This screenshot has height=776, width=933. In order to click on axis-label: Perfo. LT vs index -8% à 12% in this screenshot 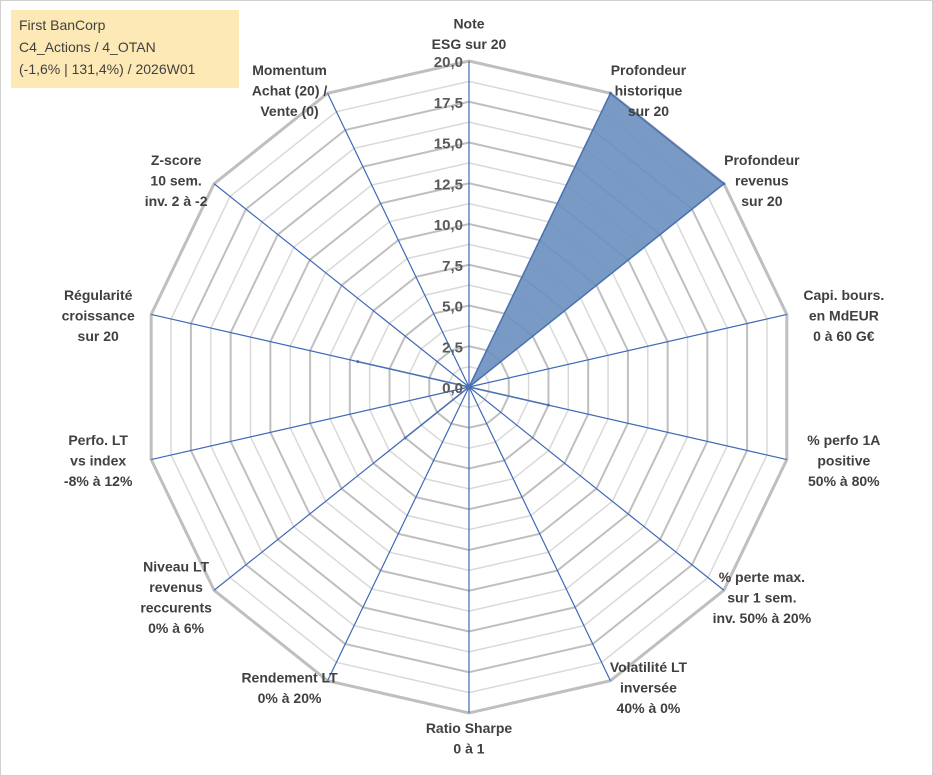, I will do `click(98, 460)`.